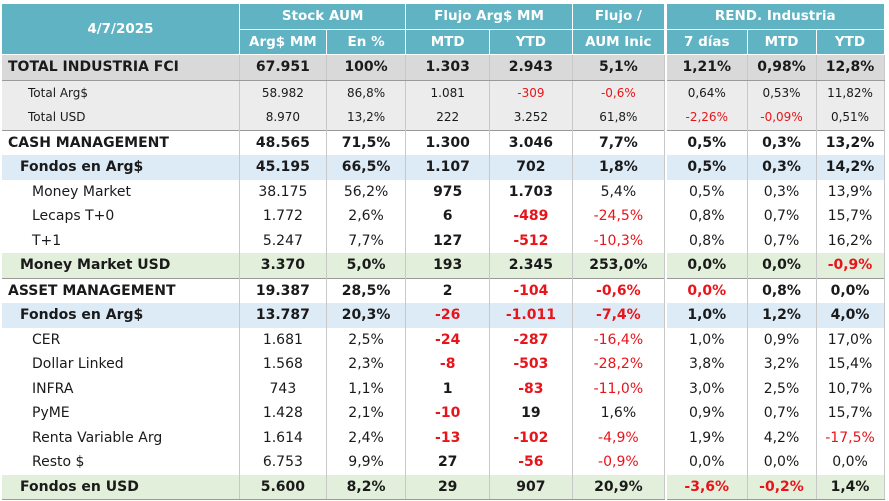 The height and width of the screenshot is (501, 889). I want to click on header-row-1: 4/7/2025 Stock AUM Flujo Arg$ MM Flujo /, so click(334, 29).